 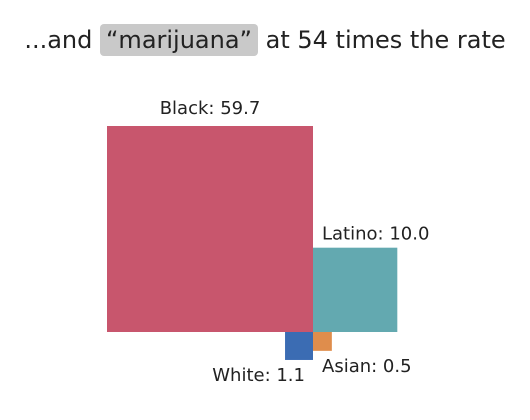 What do you see at coordinates (382, 40) in the screenshot?
I see `headline-suffix: at 54 times the rate` at bounding box center [382, 40].